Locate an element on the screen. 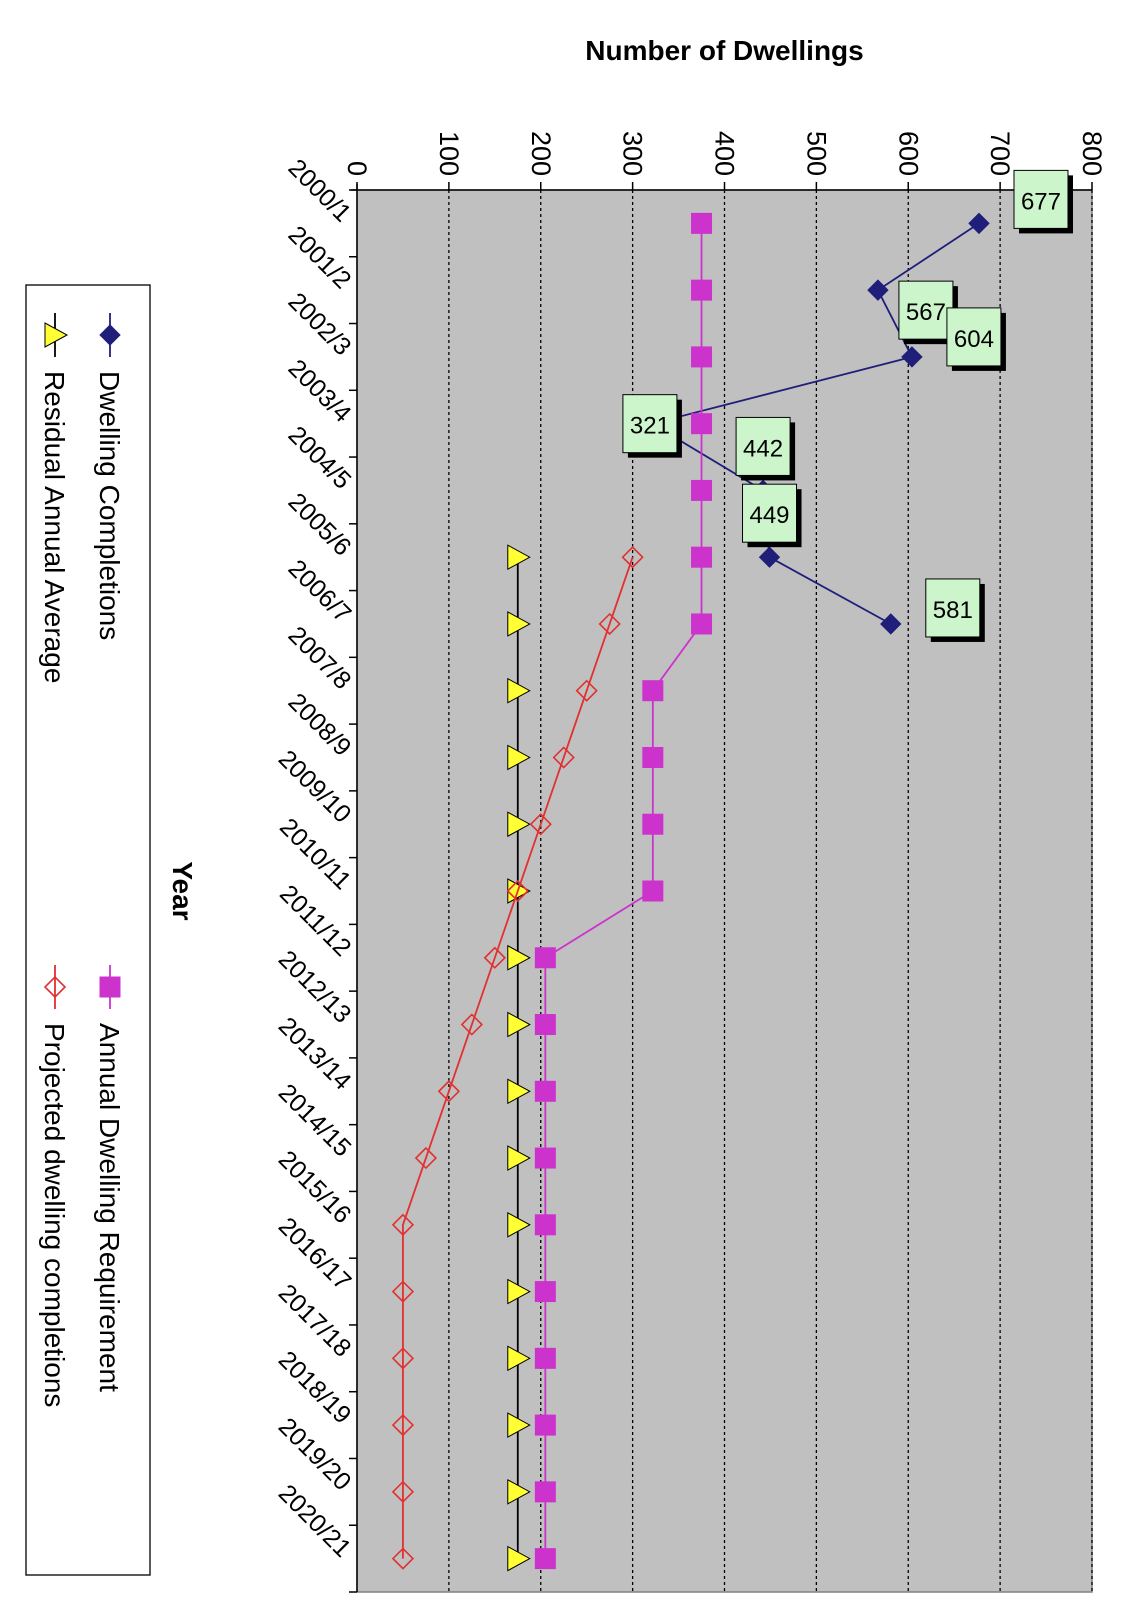 Image resolution: width=1125 pixels, height=1616 pixels. x-tick-label: 2001/2 is located at coordinates (320, 258).